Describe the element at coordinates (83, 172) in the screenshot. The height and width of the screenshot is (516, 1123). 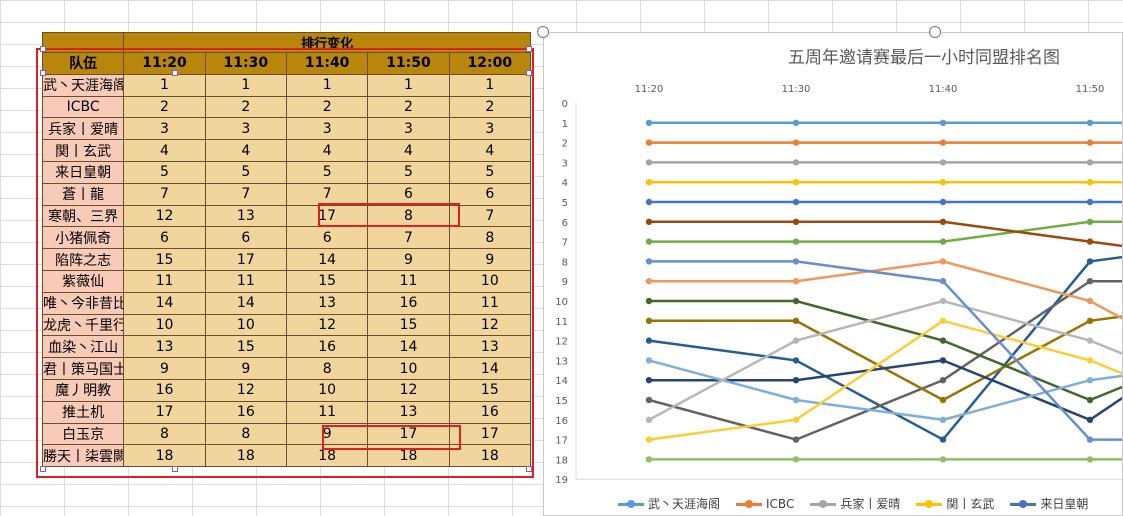
I see `team-name-cell: 来日皇朝` at that location.